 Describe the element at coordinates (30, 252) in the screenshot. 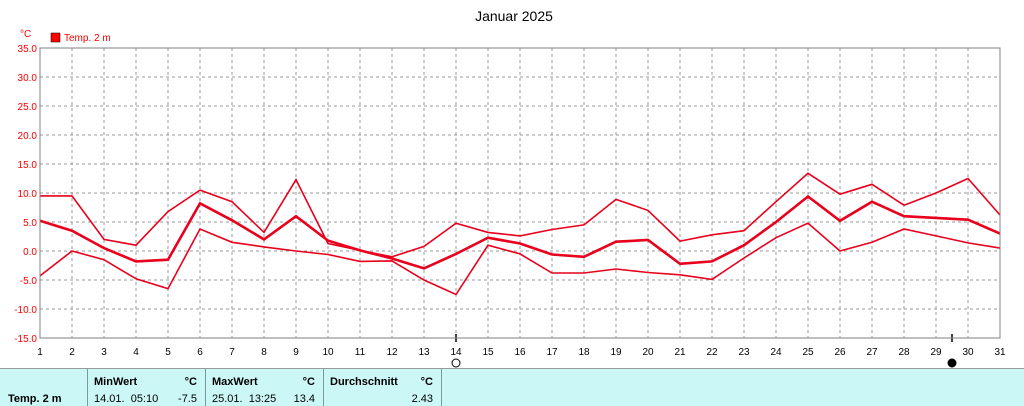

I see `y-tick-label: 0.0` at that location.